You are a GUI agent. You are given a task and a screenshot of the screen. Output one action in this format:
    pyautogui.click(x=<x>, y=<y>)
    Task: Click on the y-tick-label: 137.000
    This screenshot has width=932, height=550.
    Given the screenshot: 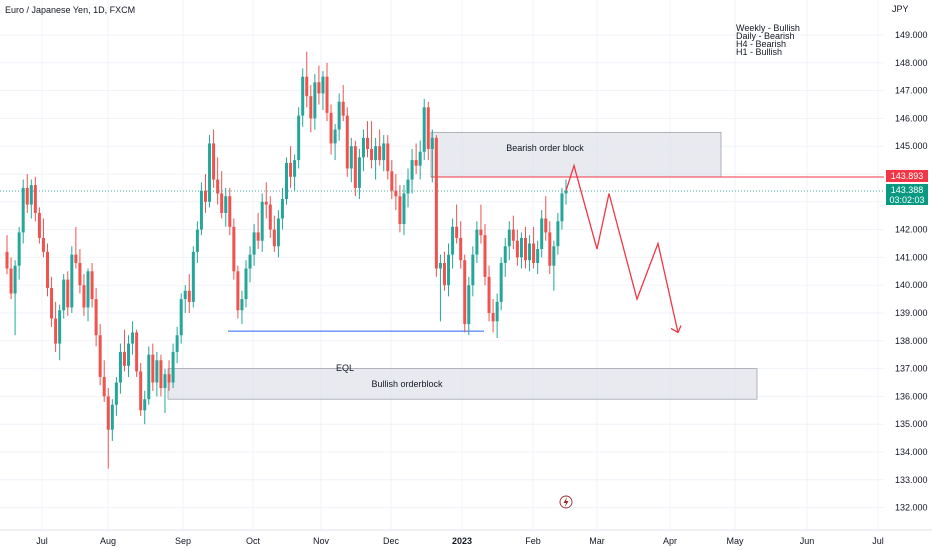 What is the action you would take?
    pyautogui.click(x=911, y=369)
    